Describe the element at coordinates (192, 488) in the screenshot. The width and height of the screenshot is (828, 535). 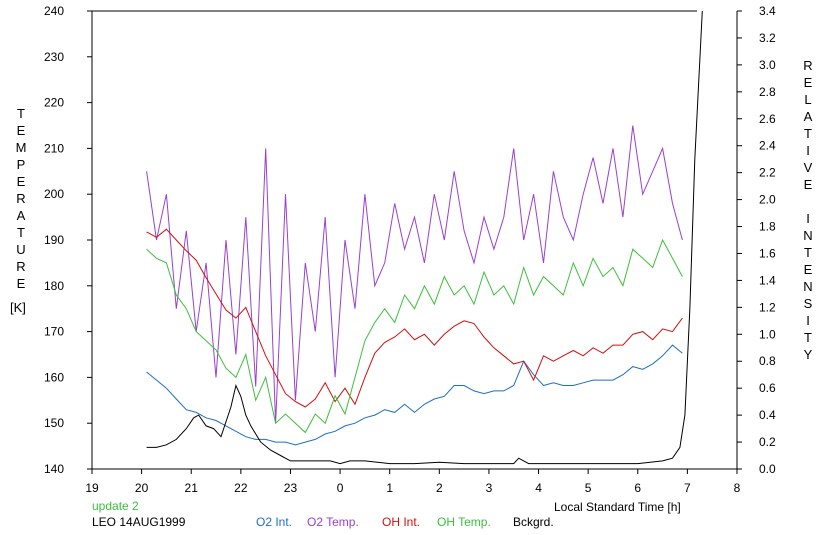
I see `x-tick-label: 21` at that location.